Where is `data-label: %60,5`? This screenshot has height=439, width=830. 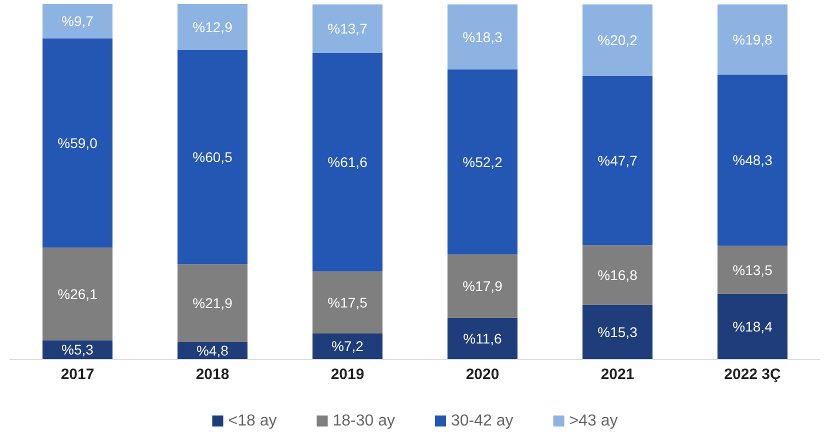 data-label: %60,5 is located at coordinates (212, 157).